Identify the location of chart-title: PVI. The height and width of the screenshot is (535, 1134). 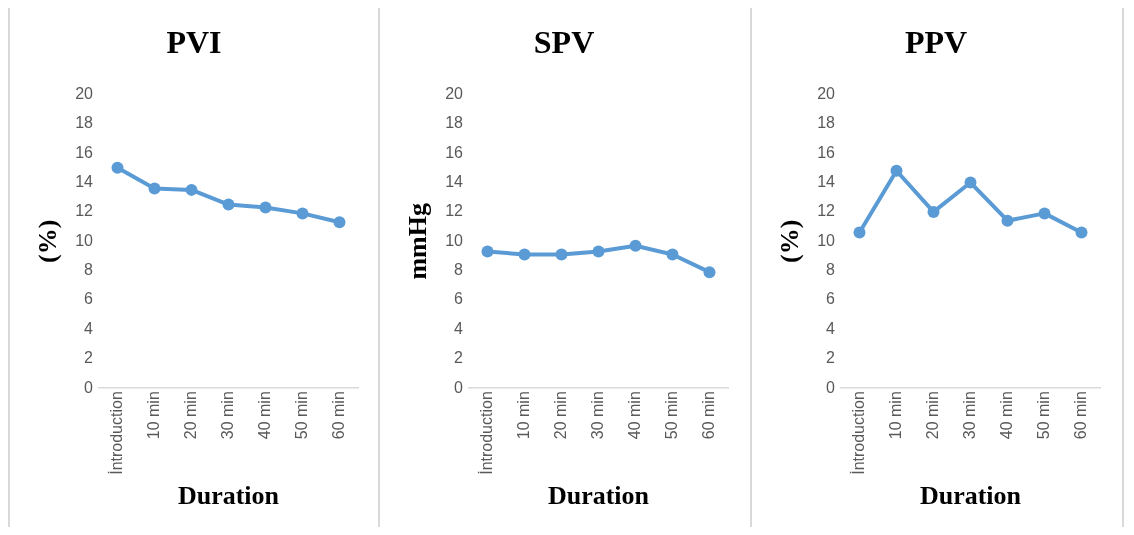
(194, 42).